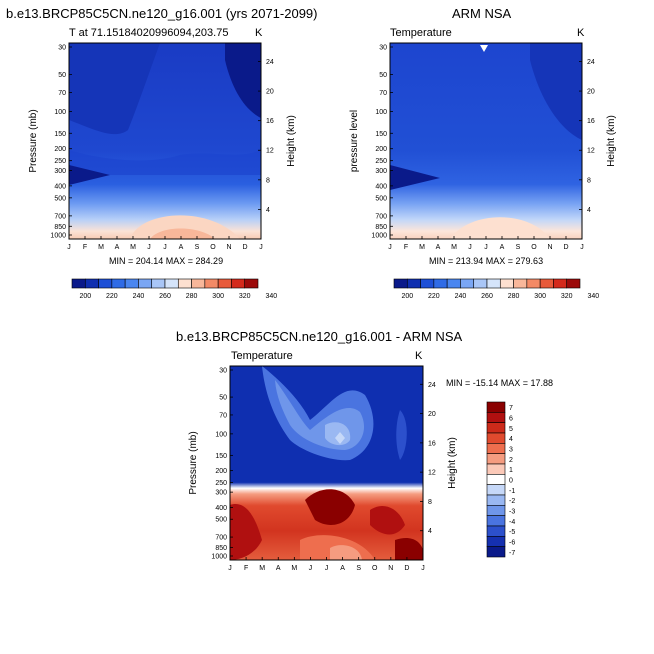 This screenshot has width=654, height=654. Describe the element at coordinates (58, 236) in the screenshot. I see `panel1-ytick-label: 1000` at that location.